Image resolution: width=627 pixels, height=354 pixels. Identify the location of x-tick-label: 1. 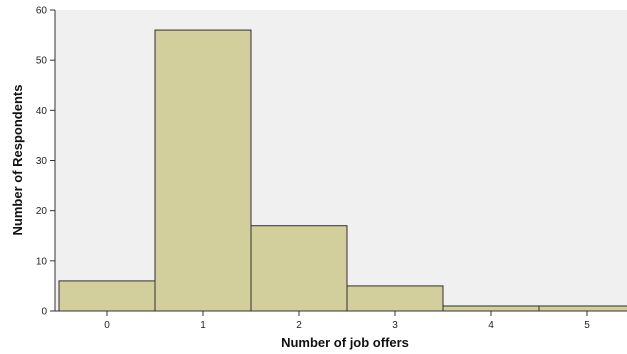
(203, 325).